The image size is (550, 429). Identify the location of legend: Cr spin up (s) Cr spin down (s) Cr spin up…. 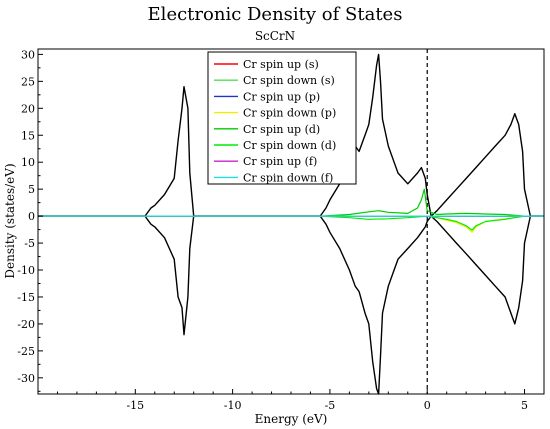
(282, 118).